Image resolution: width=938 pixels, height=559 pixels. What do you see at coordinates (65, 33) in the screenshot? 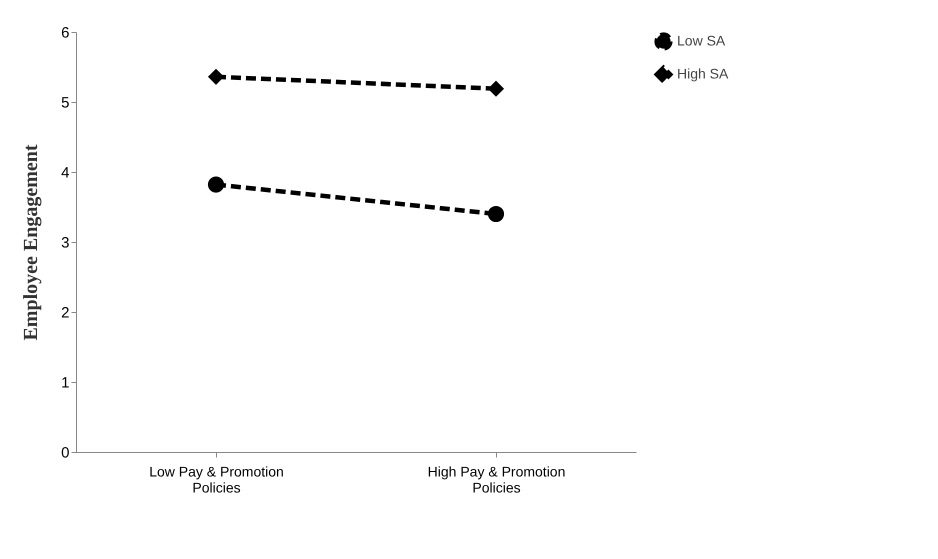
I see `y-tick-label: 6` at bounding box center [65, 33].